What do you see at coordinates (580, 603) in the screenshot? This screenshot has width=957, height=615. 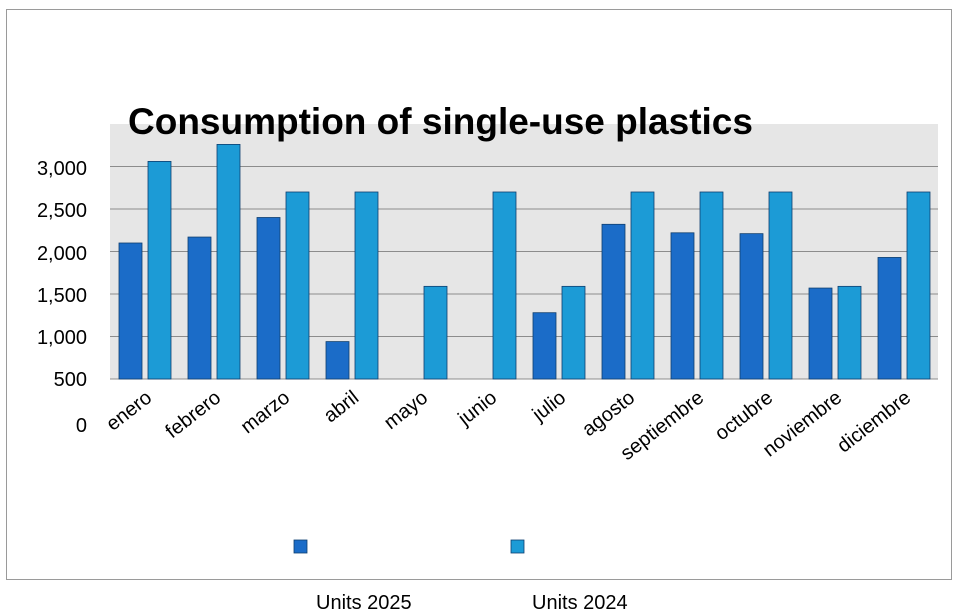 I see `legend-label-units-2024: Units 2024` at bounding box center [580, 603].